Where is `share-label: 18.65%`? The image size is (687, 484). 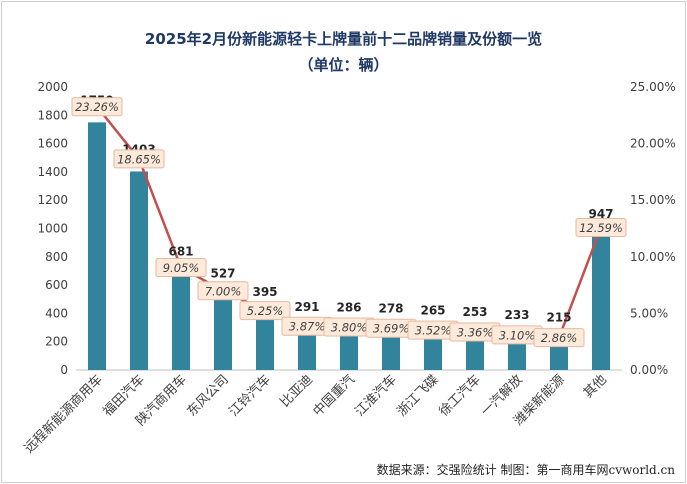
share-label: 18.65% is located at coordinates (139, 159).